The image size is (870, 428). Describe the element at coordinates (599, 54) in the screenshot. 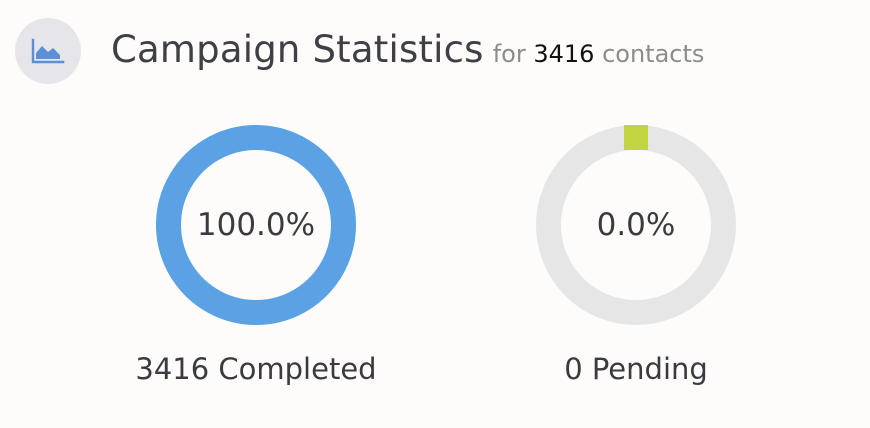

I see `contacts-subtitle: for 3416 contacts` at that location.